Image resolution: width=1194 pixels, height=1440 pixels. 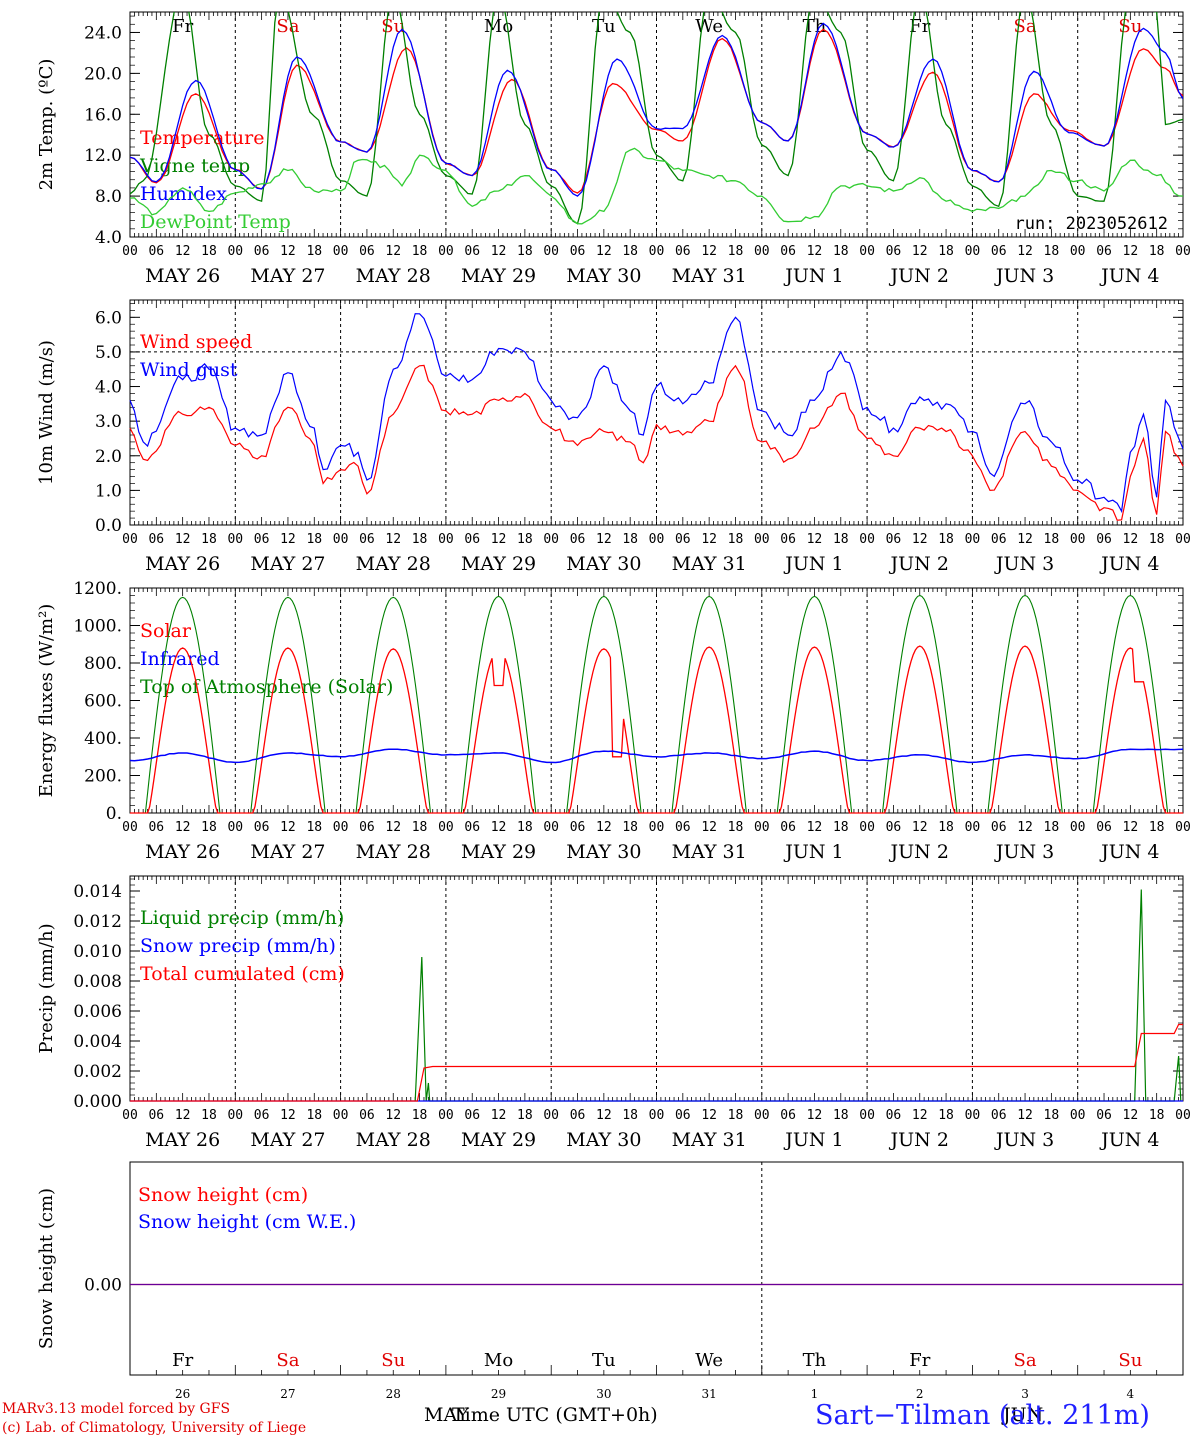 What do you see at coordinates (103, 777) in the screenshot?
I see `y-tick-label: 200.` at bounding box center [103, 777].